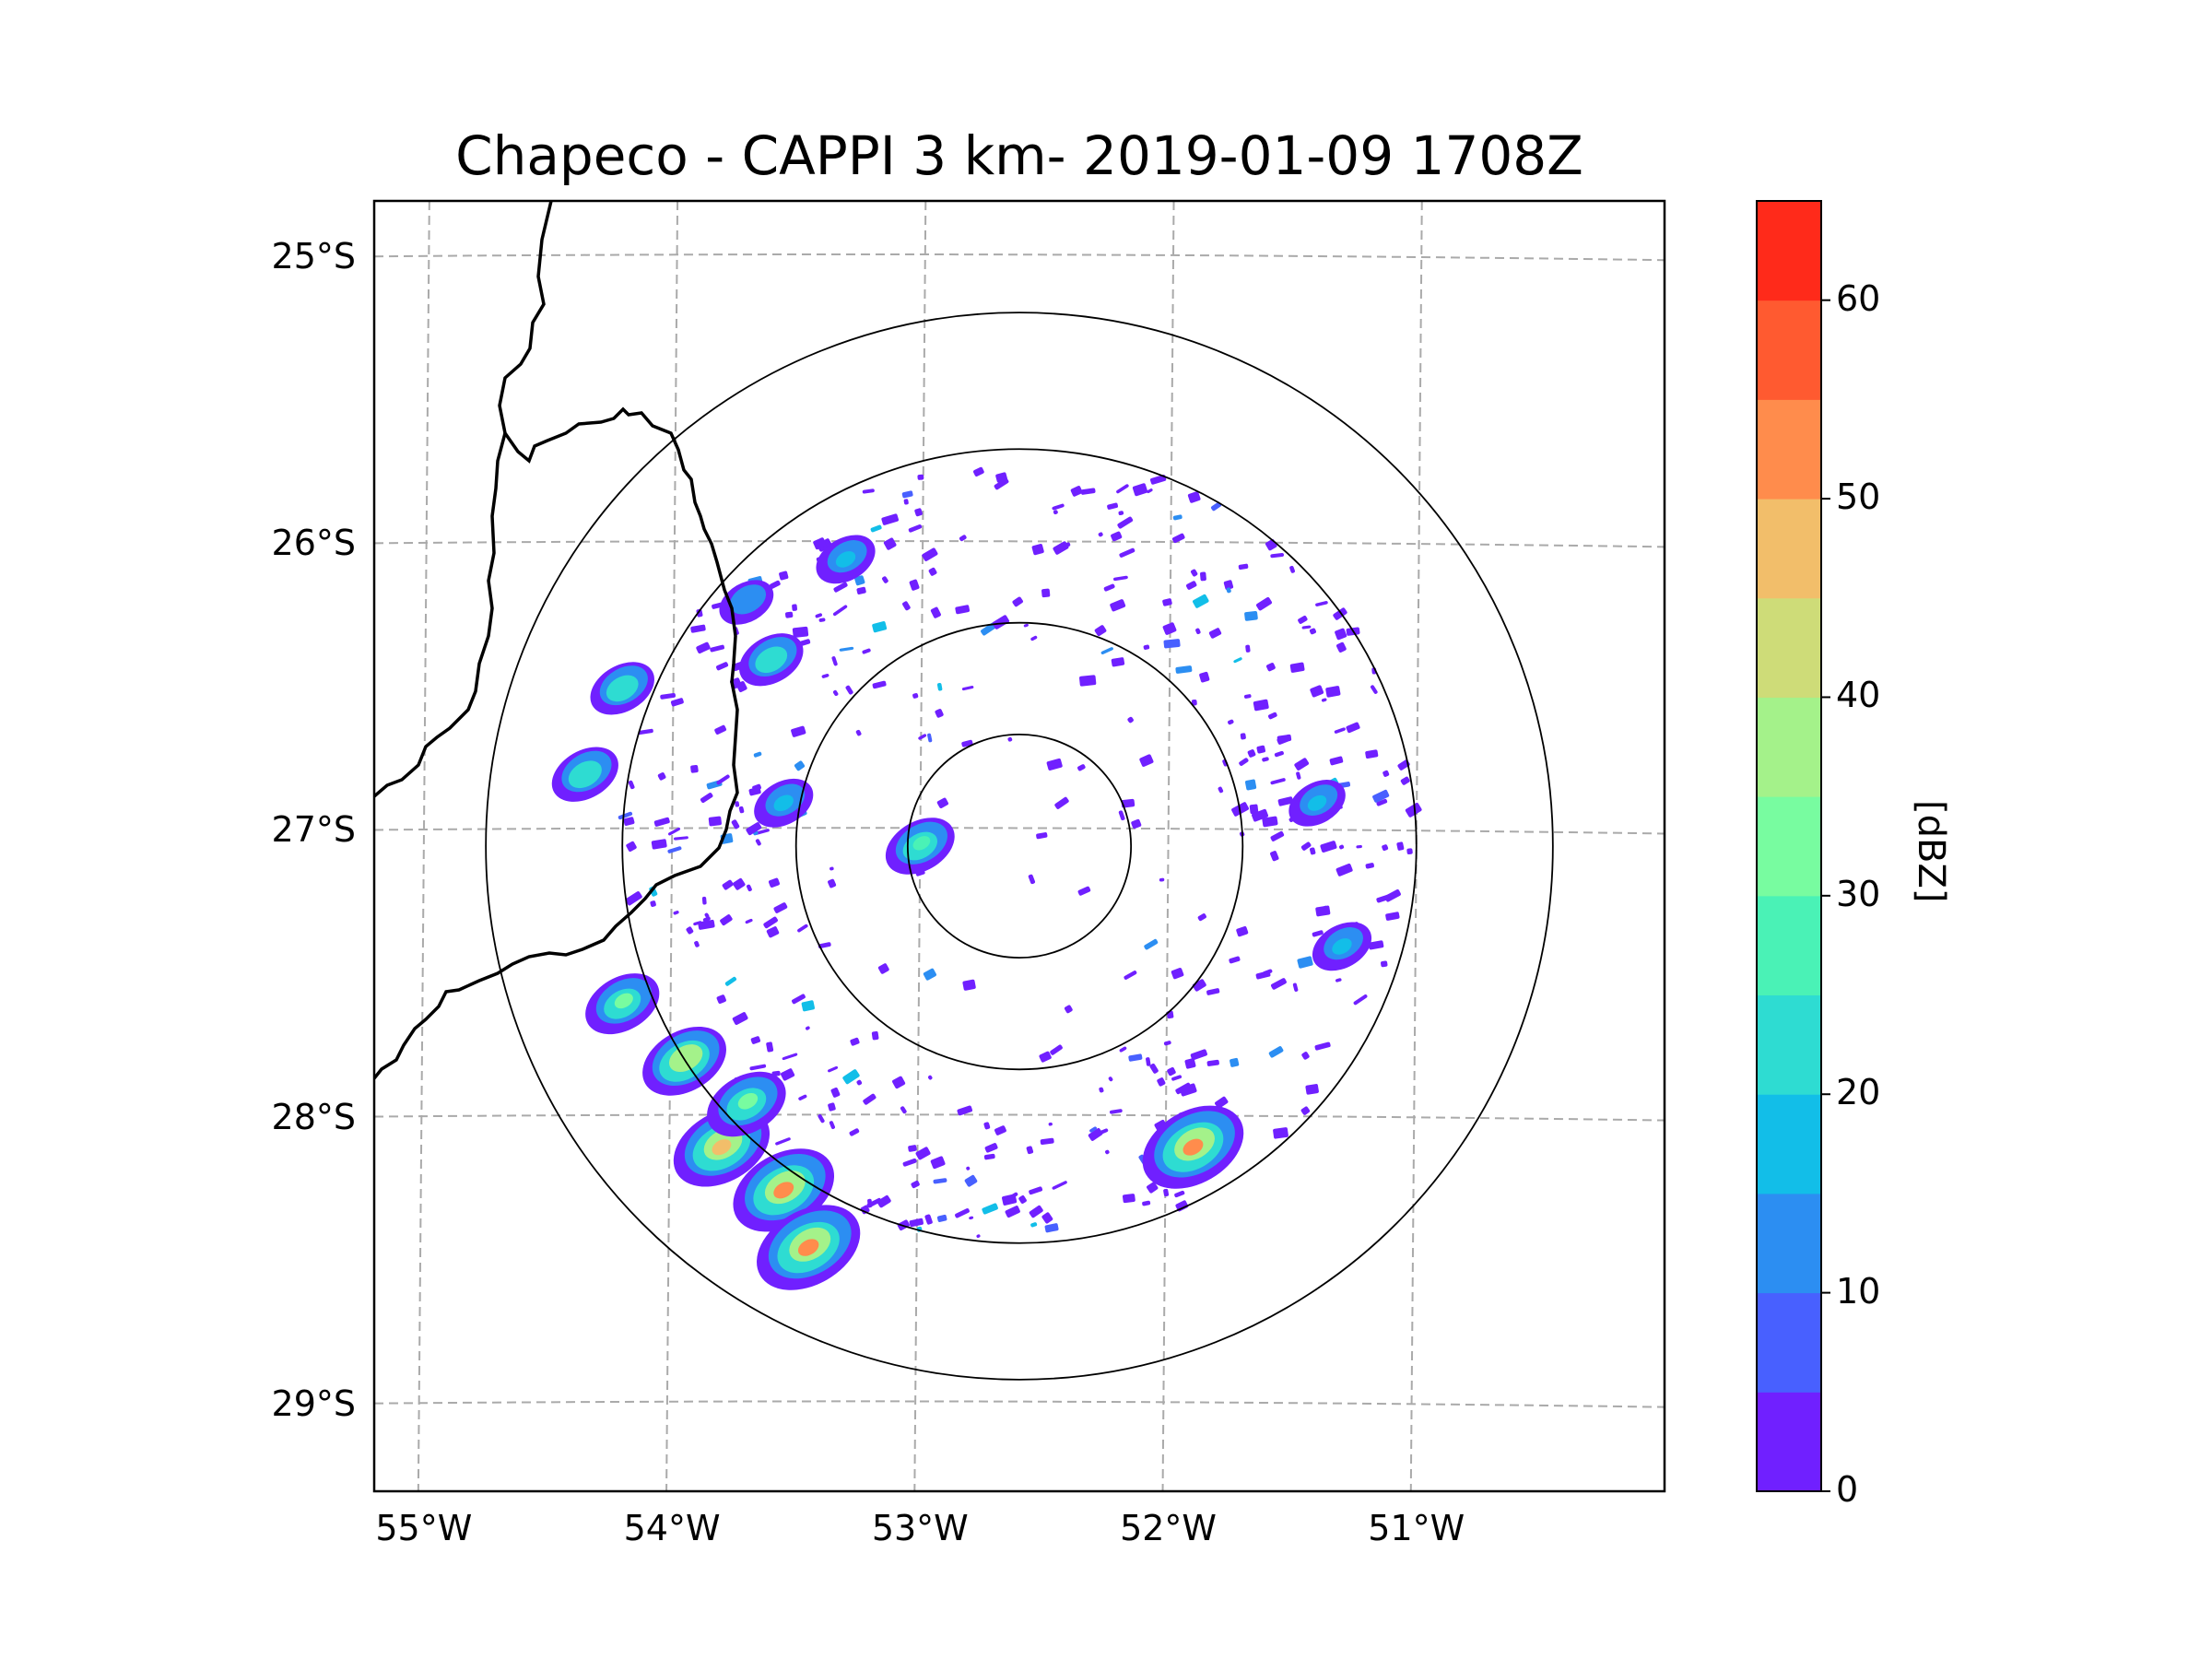 This screenshot has height=1659, width=2212. I want to click on colorbar-tick-label: 10, so click(1858, 1291).